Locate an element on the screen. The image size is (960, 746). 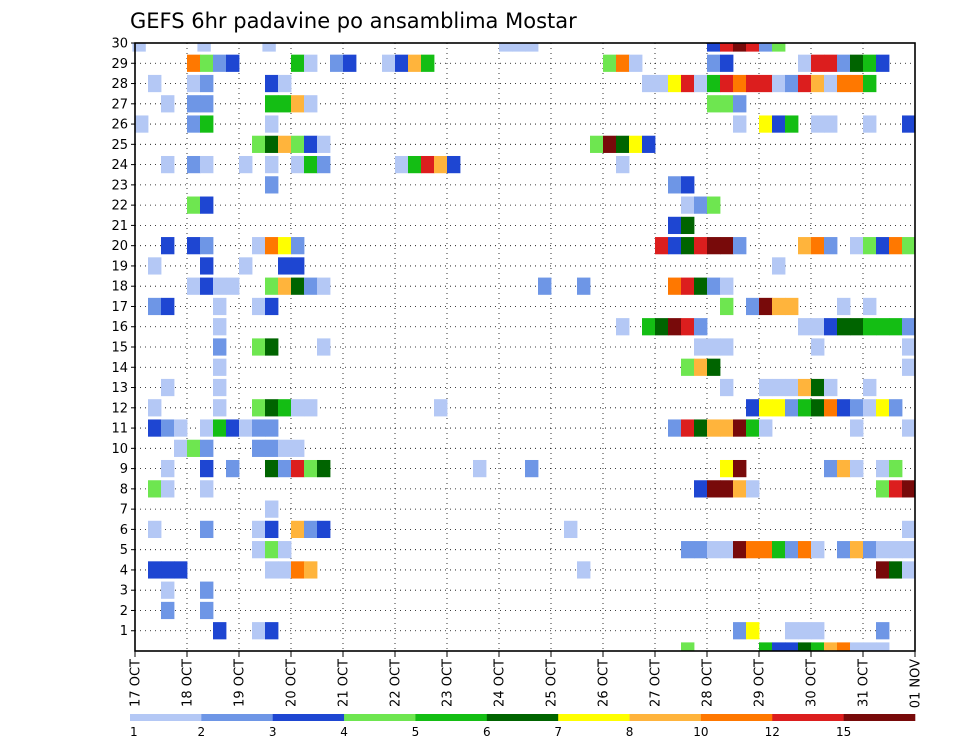
colorbar-label: 15 is located at coordinates (843, 732).